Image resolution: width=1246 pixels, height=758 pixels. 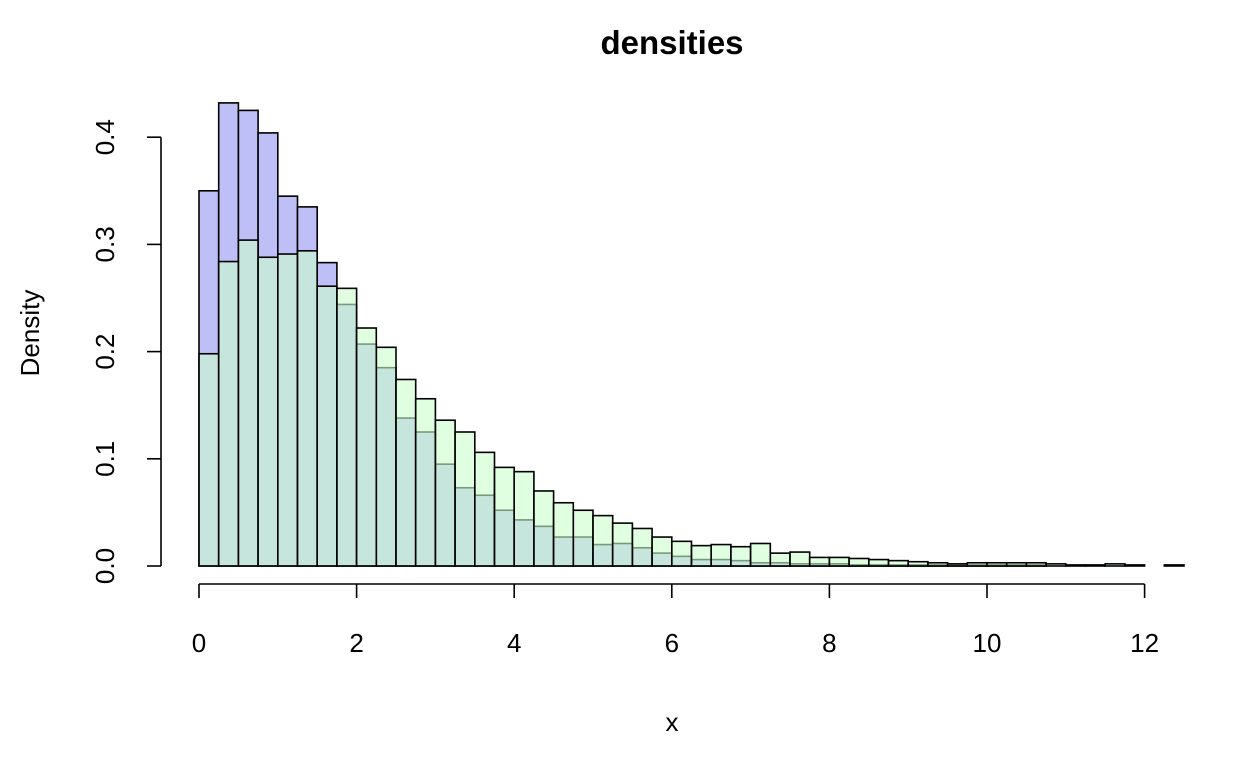 I want to click on chart-title: densities, so click(x=671, y=42).